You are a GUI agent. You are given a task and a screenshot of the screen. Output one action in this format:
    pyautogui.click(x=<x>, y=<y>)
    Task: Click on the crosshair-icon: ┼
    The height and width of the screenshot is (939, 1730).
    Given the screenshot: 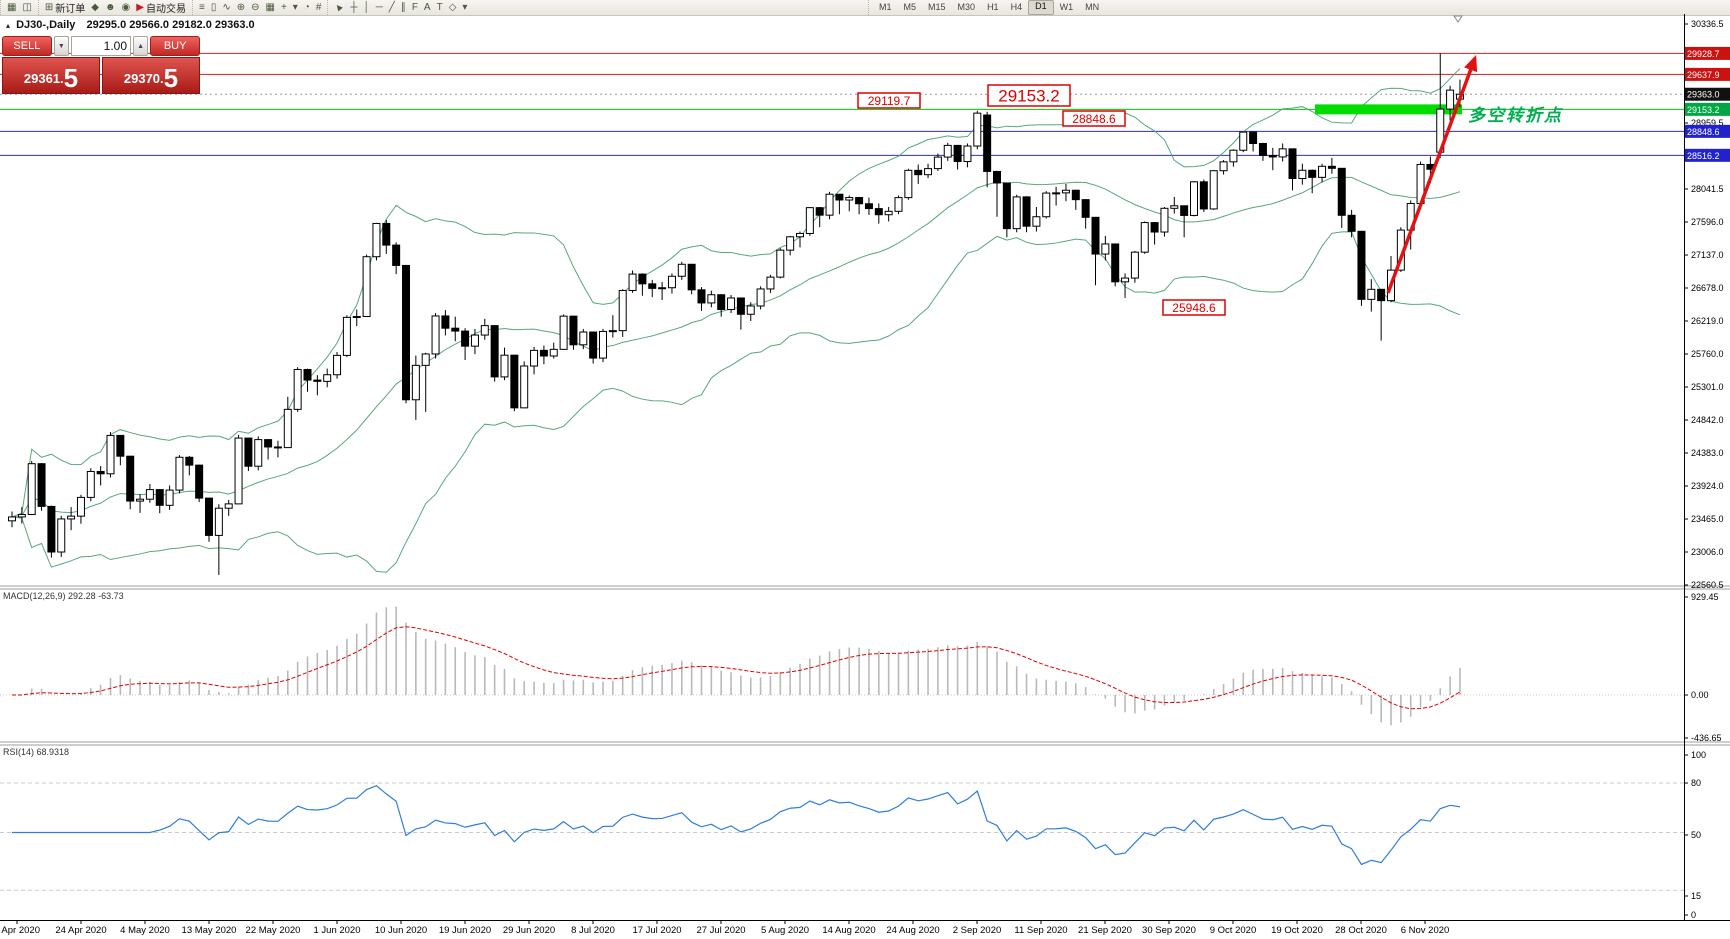 What is the action you would take?
    pyautogui.click(x=354, y=7)
    